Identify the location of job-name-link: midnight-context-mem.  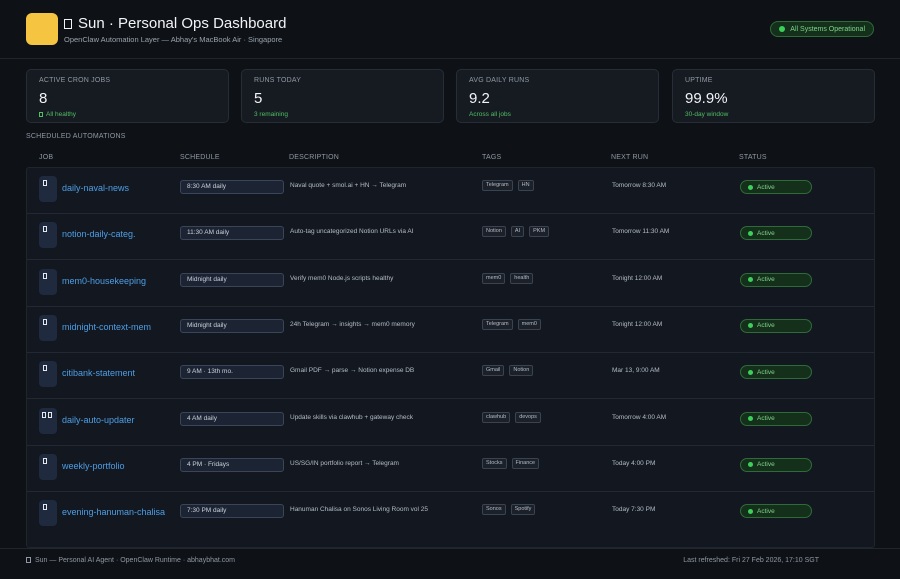
(107, 326).